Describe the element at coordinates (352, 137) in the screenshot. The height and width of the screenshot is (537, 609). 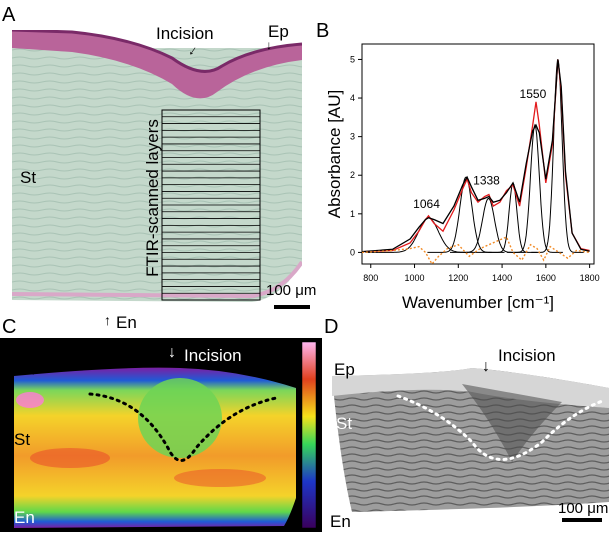
I see `y-tick-label: 3` at that location.